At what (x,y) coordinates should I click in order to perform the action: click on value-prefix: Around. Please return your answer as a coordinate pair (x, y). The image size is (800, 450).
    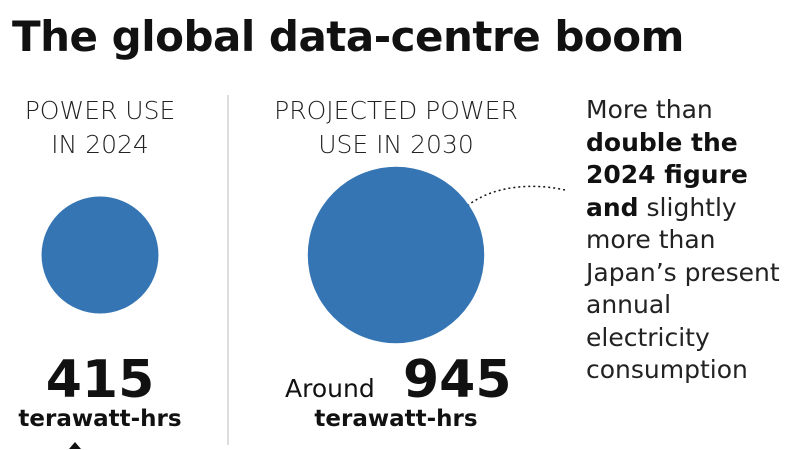
    Looking at the image, I should click on (330, 388).